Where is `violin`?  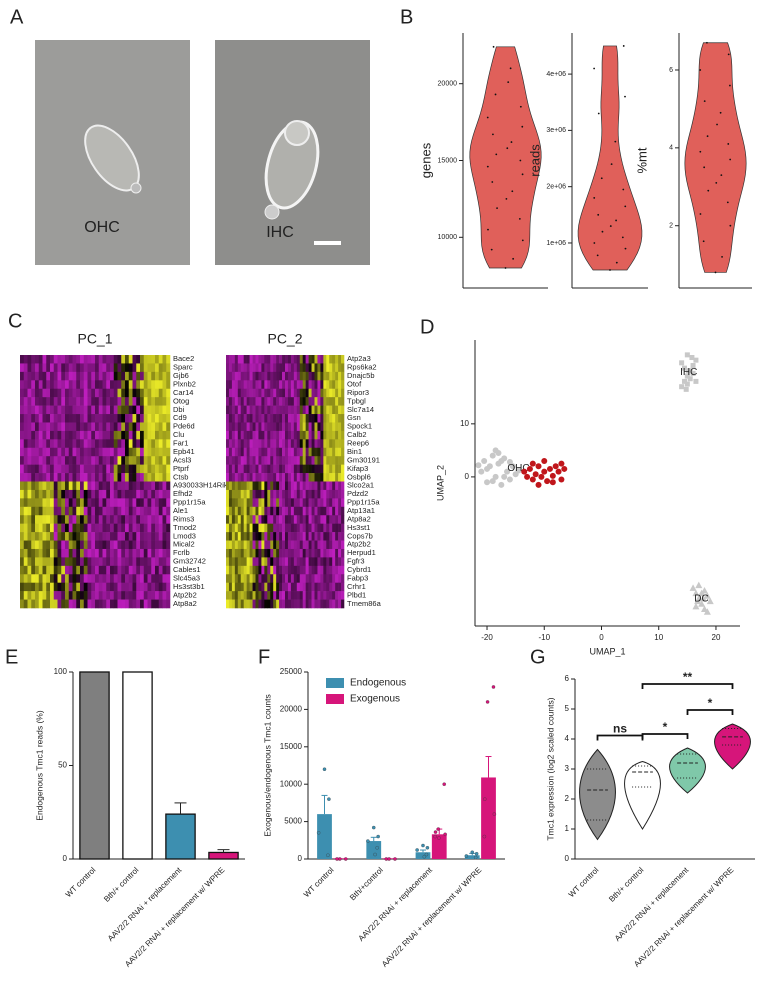 violin is located at coordinates (642, 795).